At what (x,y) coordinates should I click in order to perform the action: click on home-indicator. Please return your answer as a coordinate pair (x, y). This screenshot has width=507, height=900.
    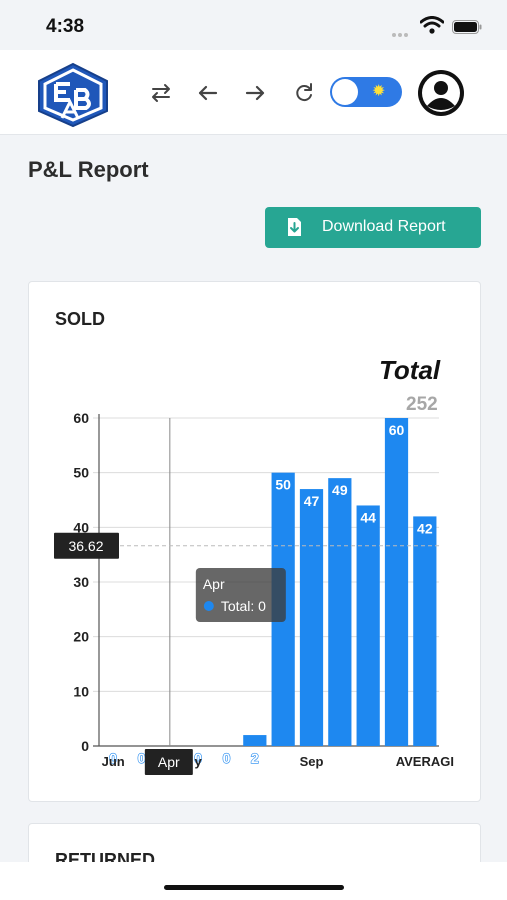
    Looking at the image, I should click on (254, 887).